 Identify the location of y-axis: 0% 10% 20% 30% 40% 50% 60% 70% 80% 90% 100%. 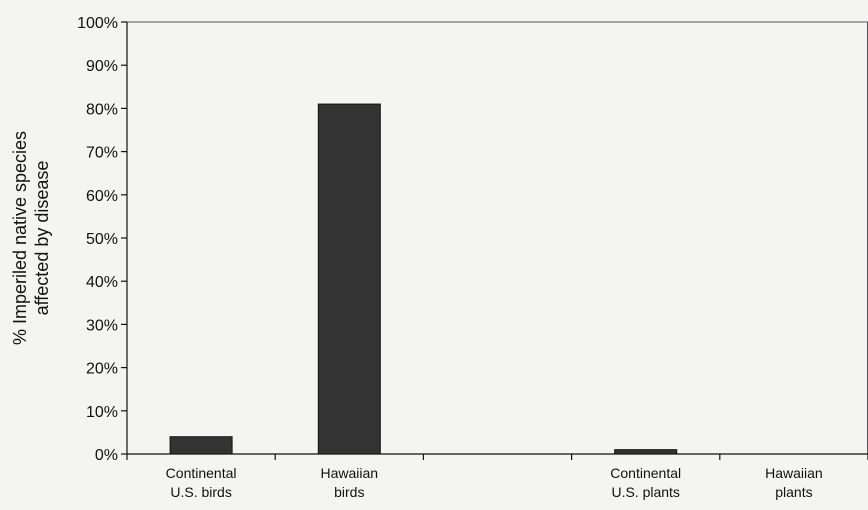
(102, 239).